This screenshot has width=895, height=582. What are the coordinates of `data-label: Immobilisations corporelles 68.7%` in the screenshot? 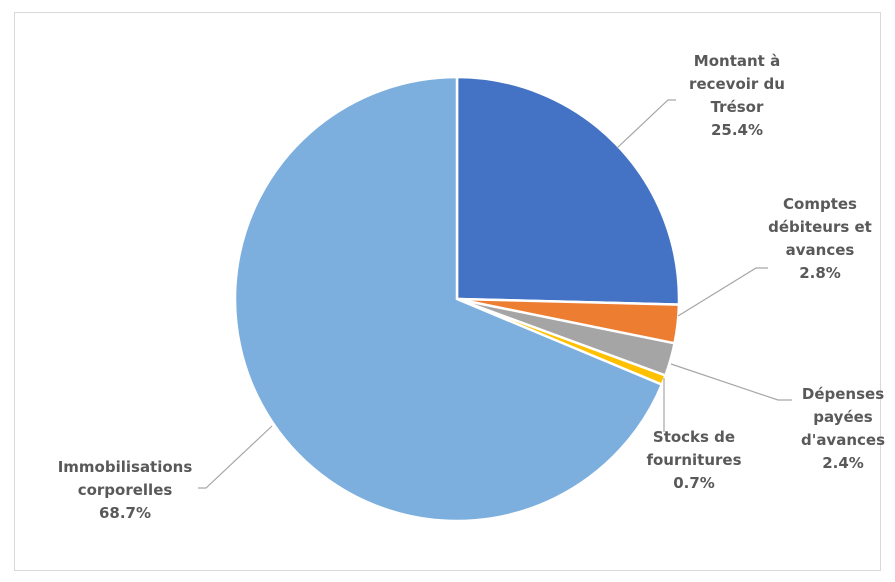 It's located at (125, 490).